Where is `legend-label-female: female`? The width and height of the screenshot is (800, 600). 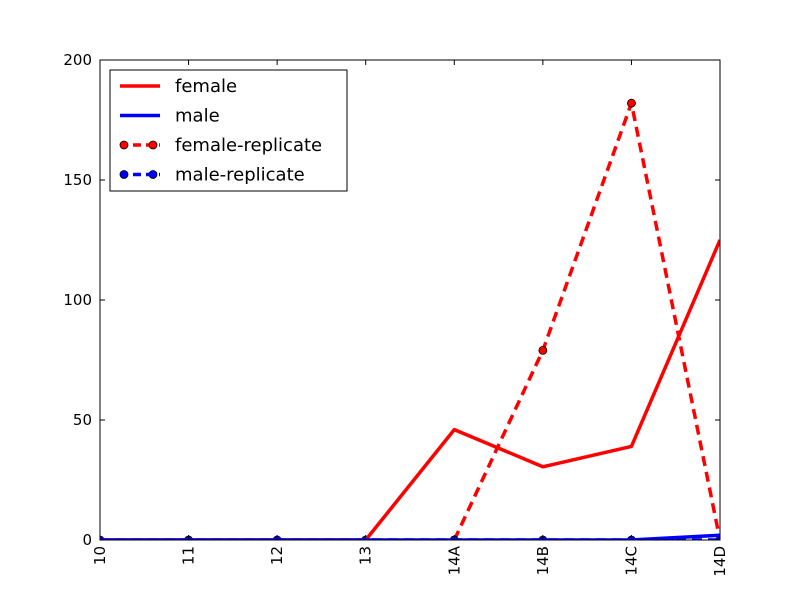 legend-label-female: female is located at coordinates (206, 86).